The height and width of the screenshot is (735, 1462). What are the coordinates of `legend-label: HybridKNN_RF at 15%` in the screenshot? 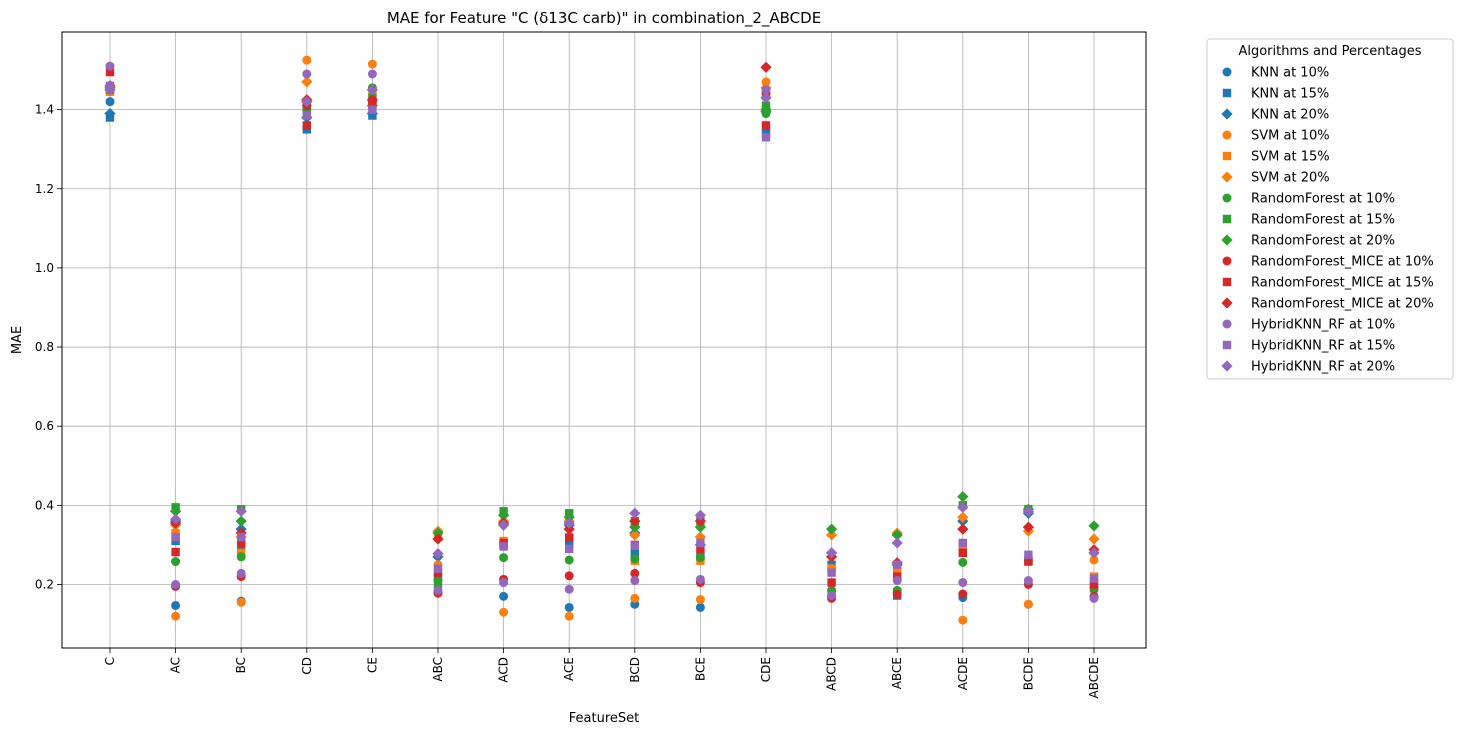 It's located at (1323, 346).